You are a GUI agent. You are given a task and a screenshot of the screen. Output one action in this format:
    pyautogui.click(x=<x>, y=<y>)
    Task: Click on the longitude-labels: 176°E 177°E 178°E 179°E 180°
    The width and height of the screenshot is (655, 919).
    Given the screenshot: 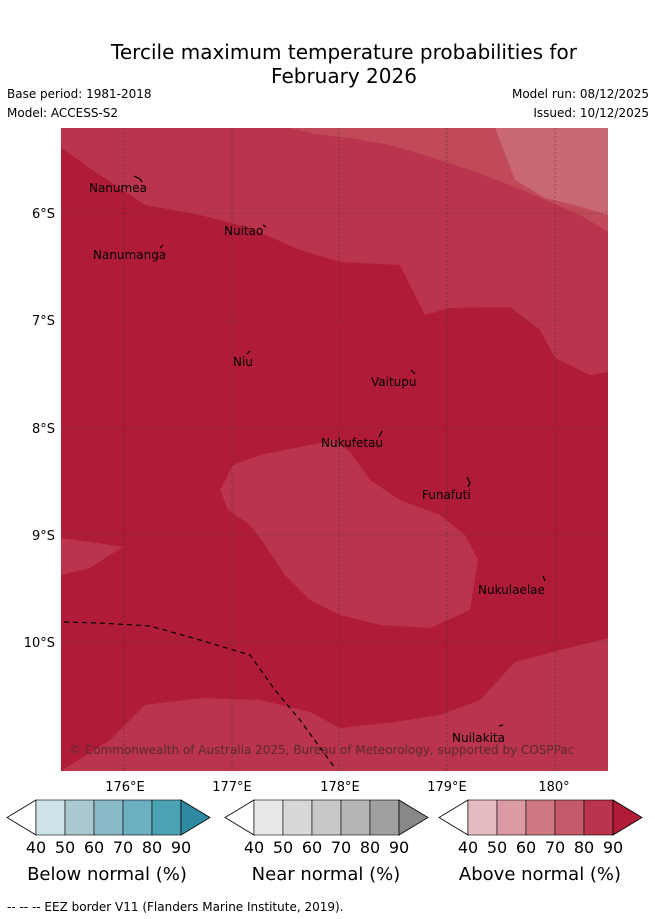 What is the action you would take?
    pyautogui.click(x=337, y=787)
    